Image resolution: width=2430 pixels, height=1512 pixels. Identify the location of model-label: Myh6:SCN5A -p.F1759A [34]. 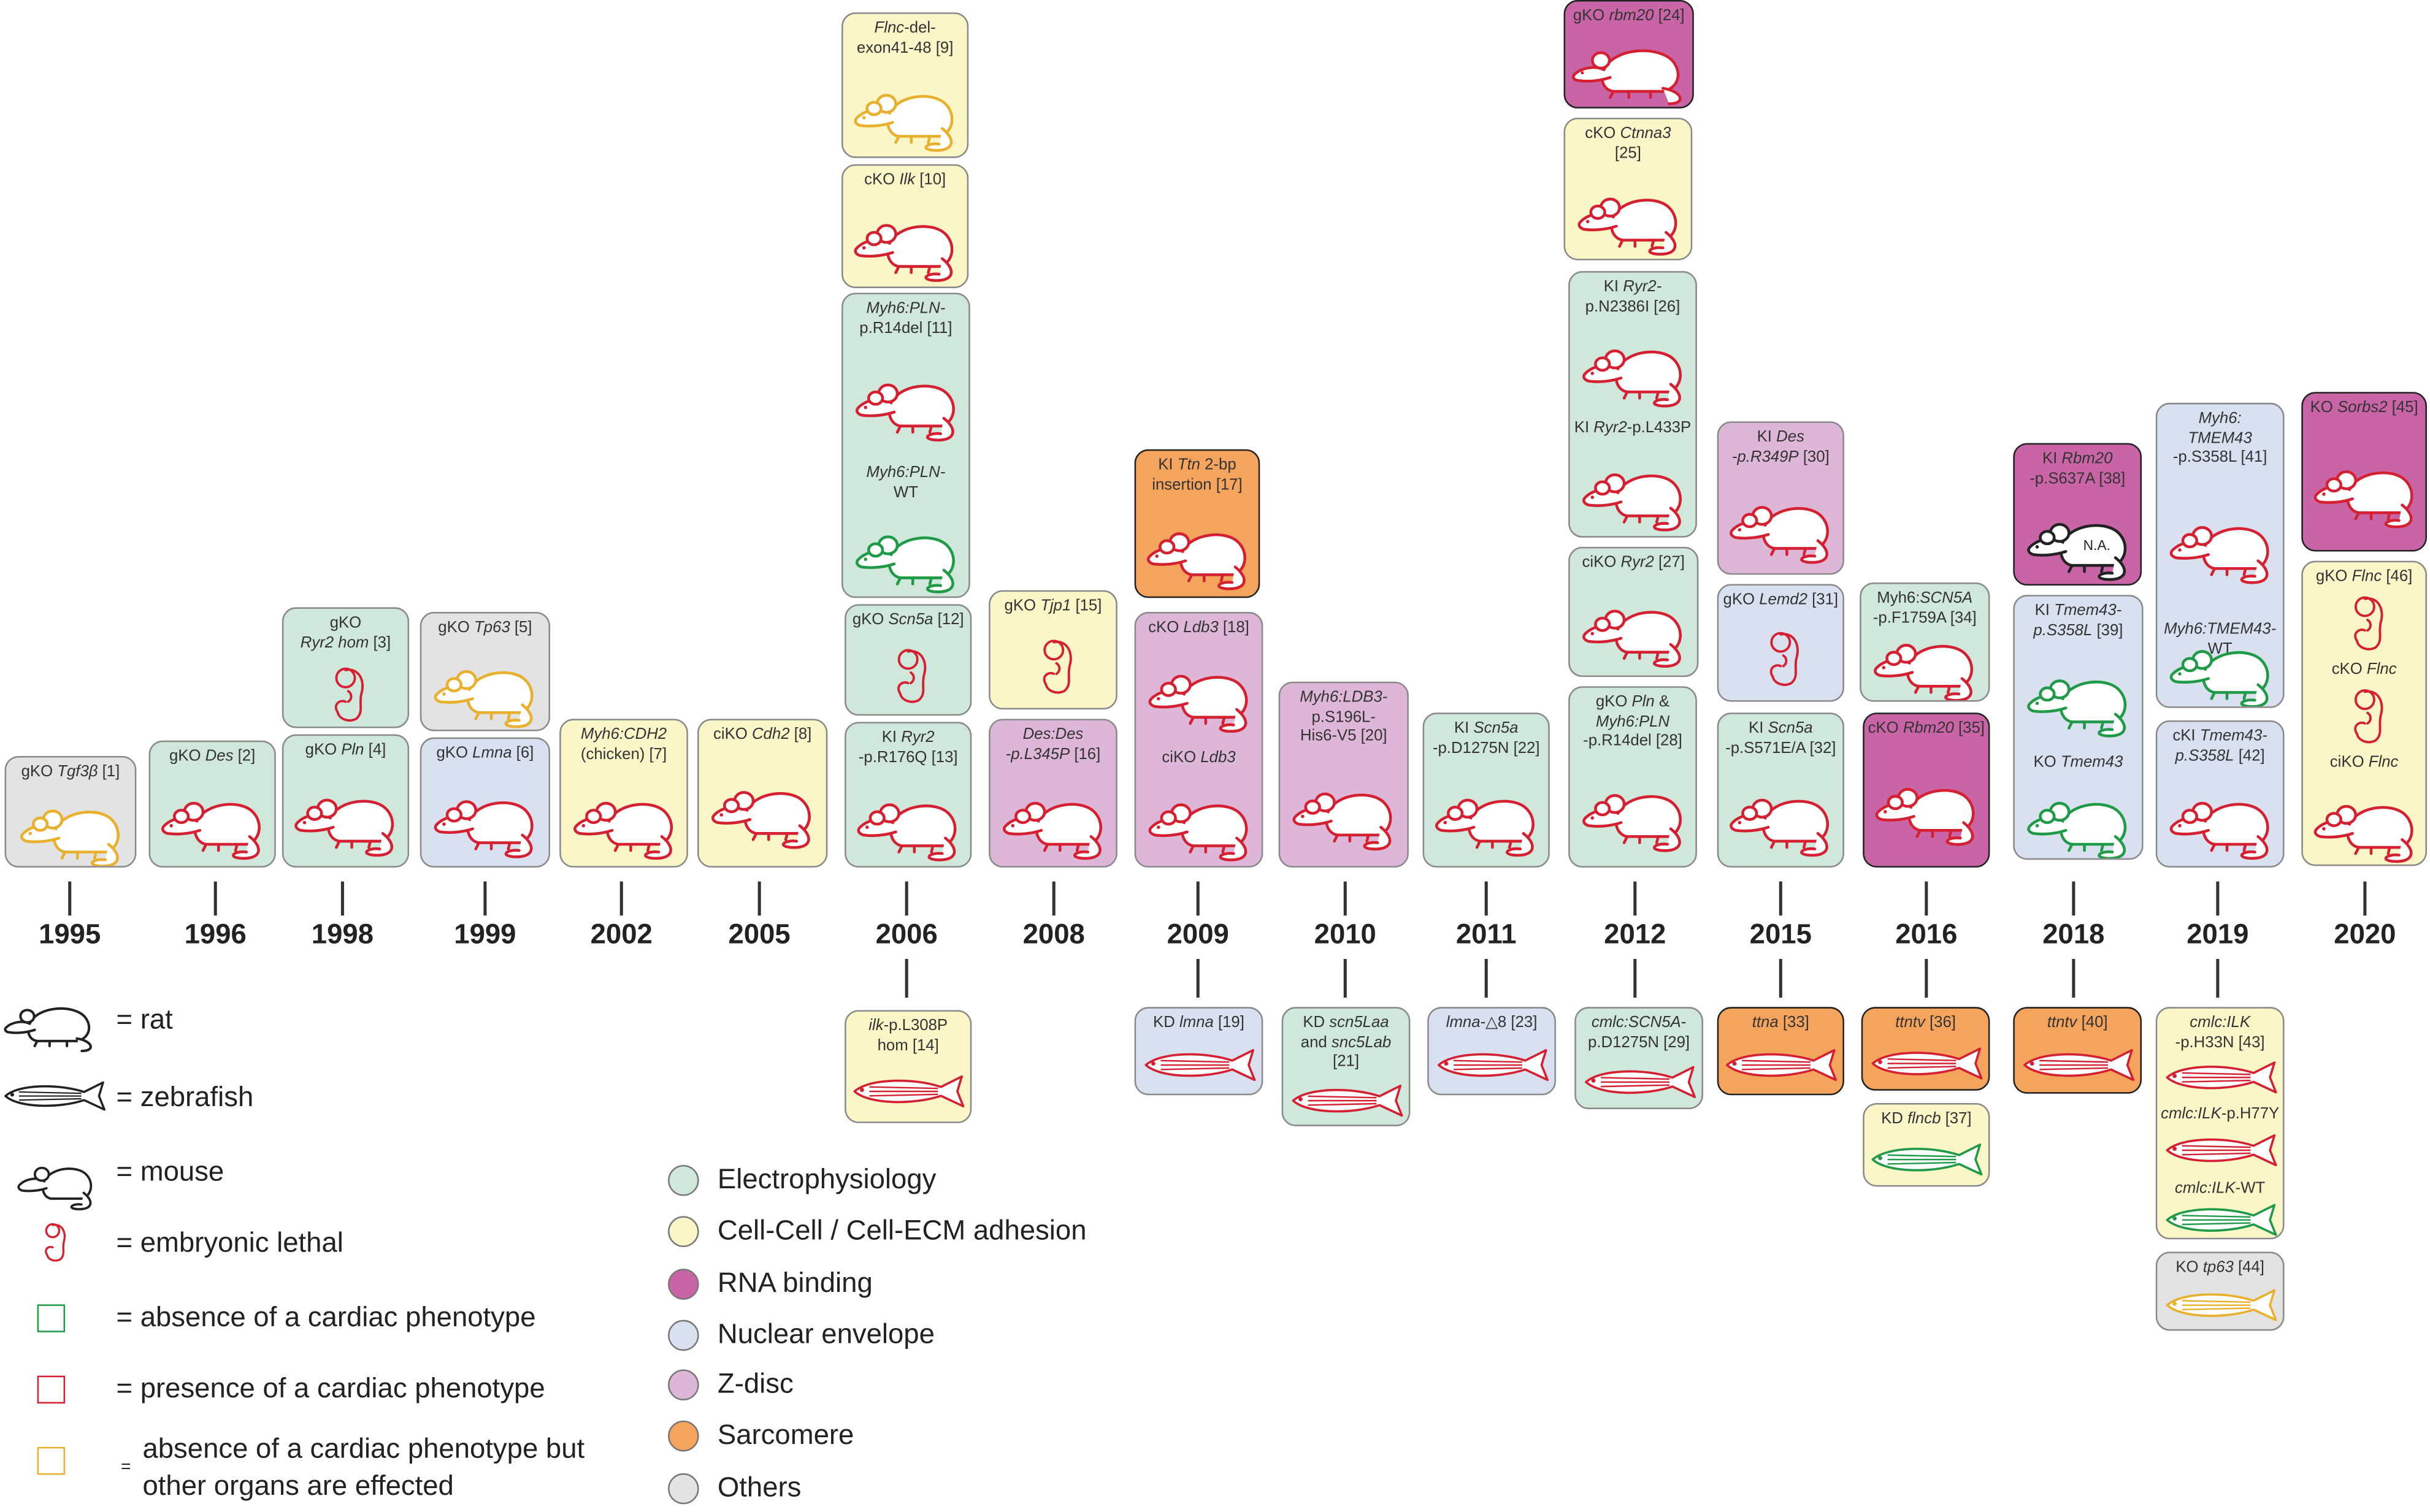
(1924, 608).